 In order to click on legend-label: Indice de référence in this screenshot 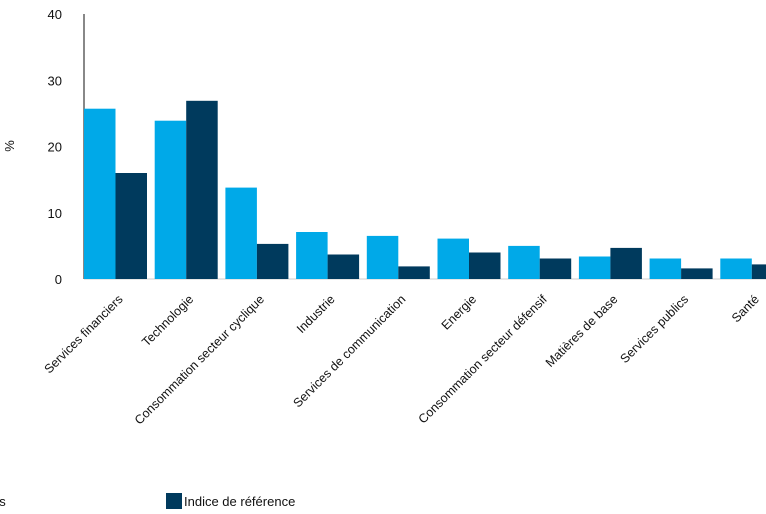, I will do `click(239, 501)`.